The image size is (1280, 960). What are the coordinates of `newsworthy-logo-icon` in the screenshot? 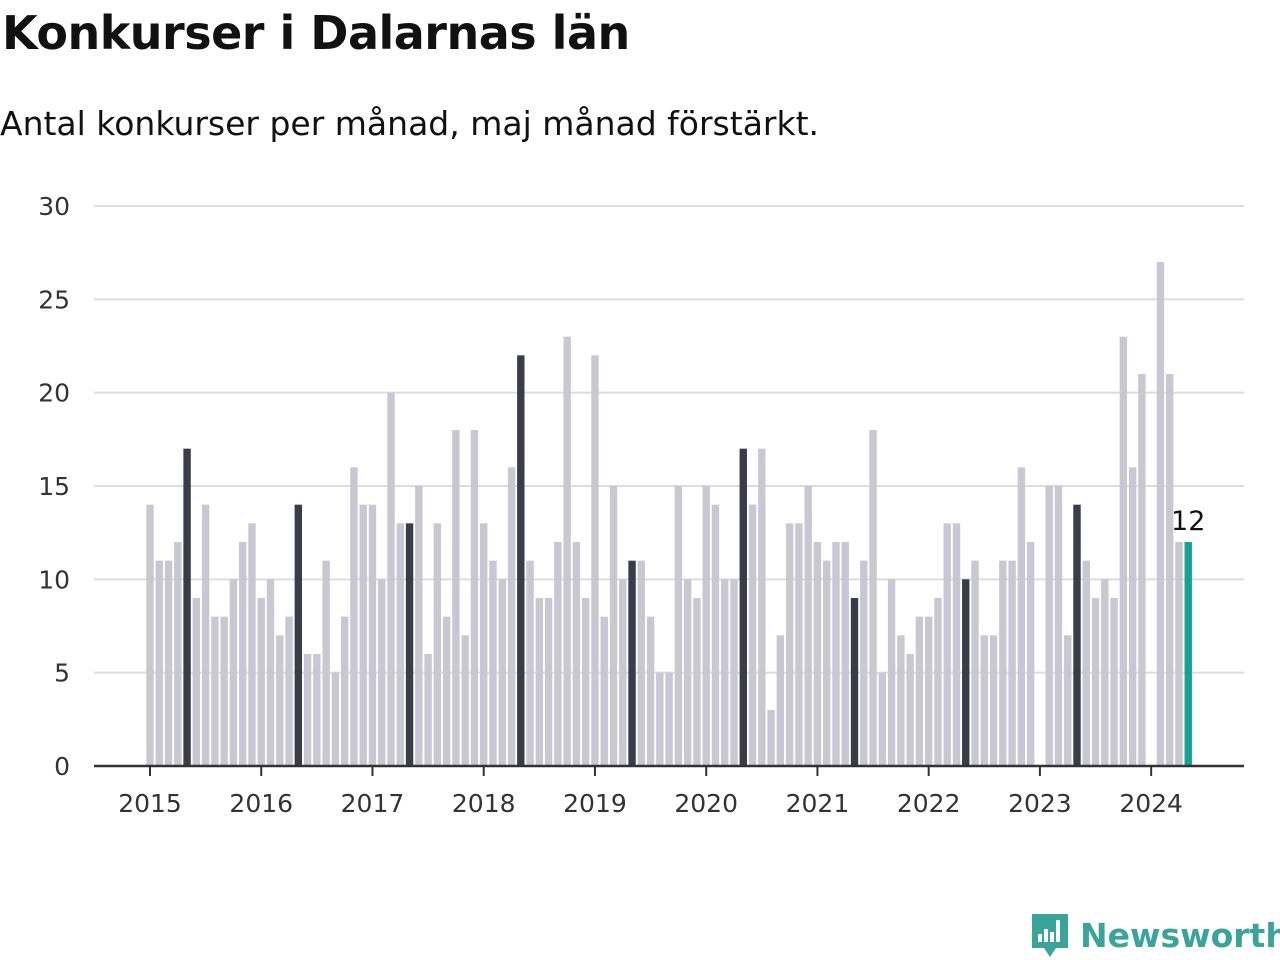 It's located at (1050, 935).